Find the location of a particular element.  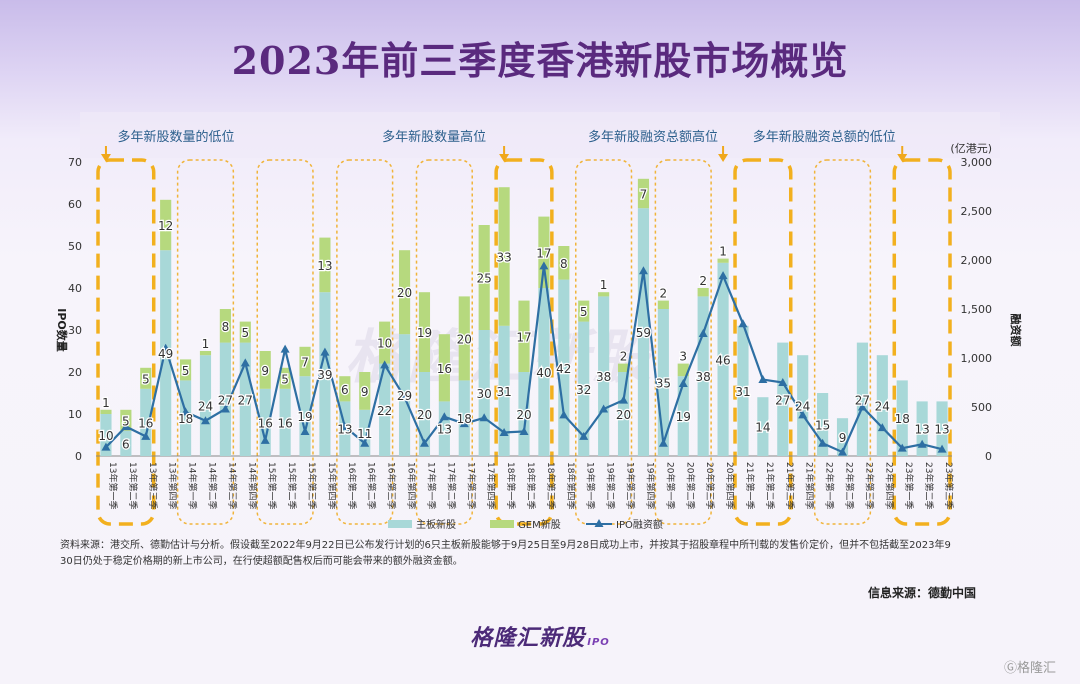

data-label-main: 30 is located at coordinates (484, 394).